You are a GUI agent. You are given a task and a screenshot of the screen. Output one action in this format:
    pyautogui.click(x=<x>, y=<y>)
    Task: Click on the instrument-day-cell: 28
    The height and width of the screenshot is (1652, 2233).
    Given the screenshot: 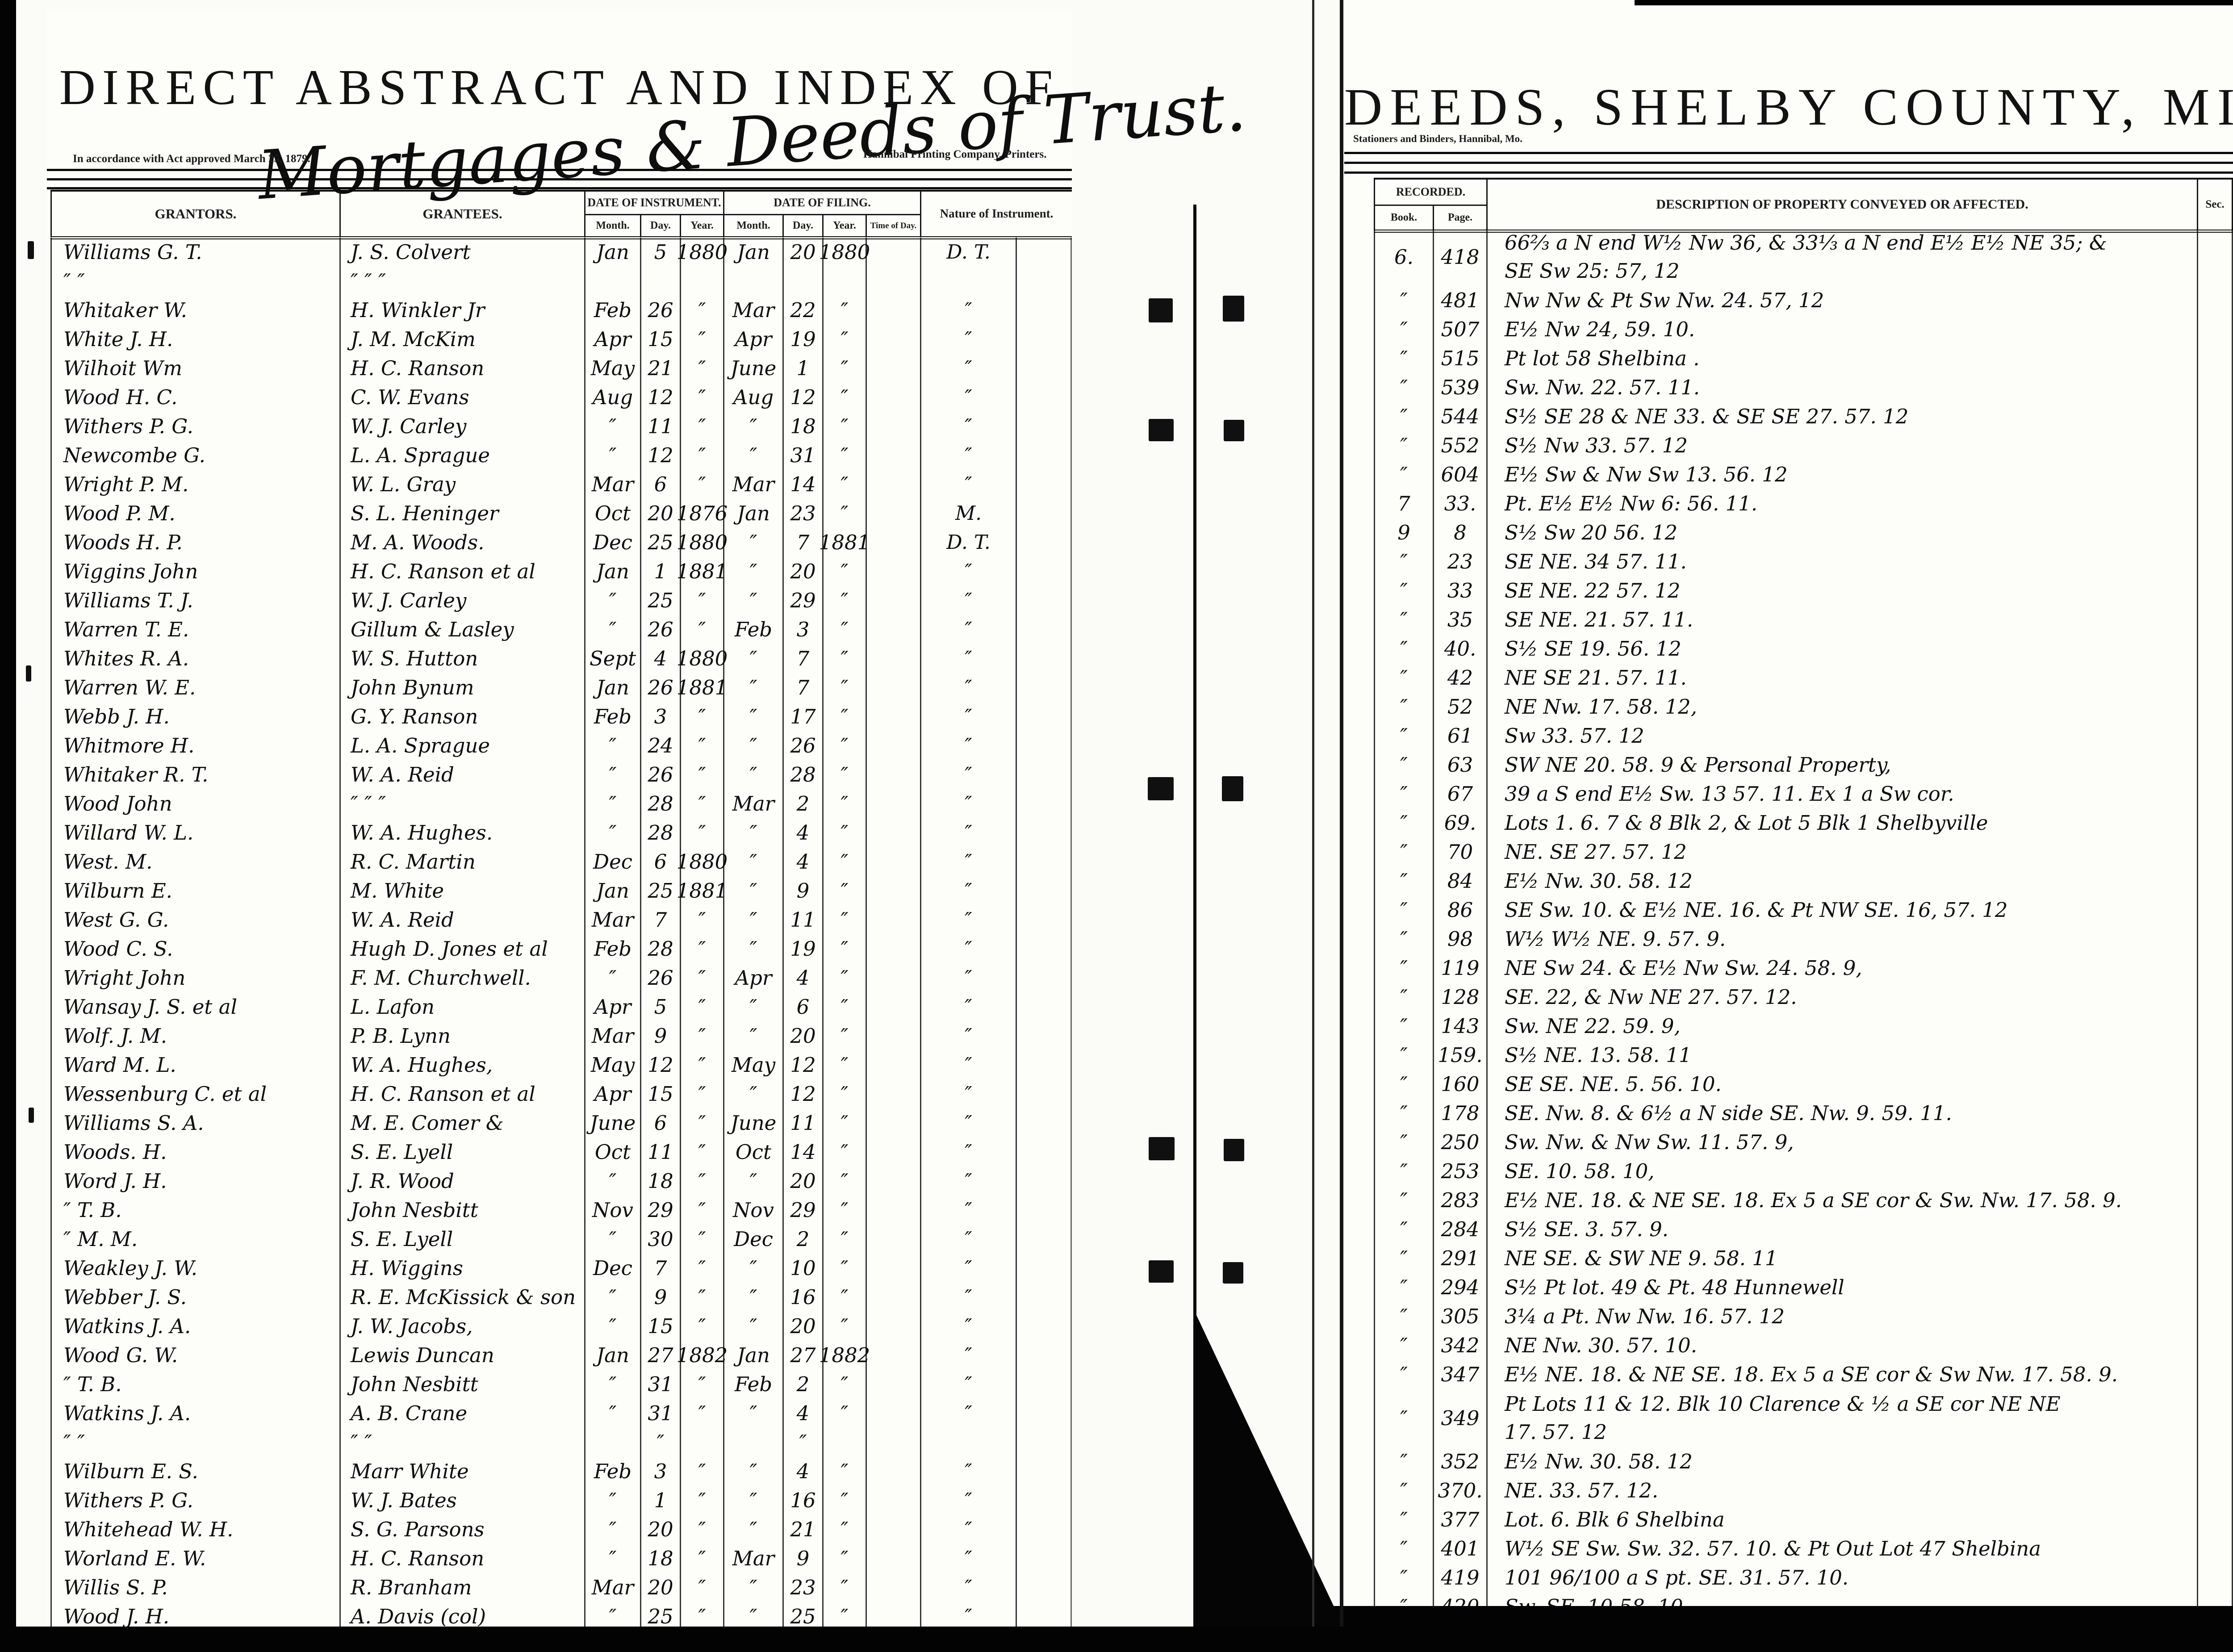 What is the action you would take?
    pyautogui.click(x=660, y=803)
    